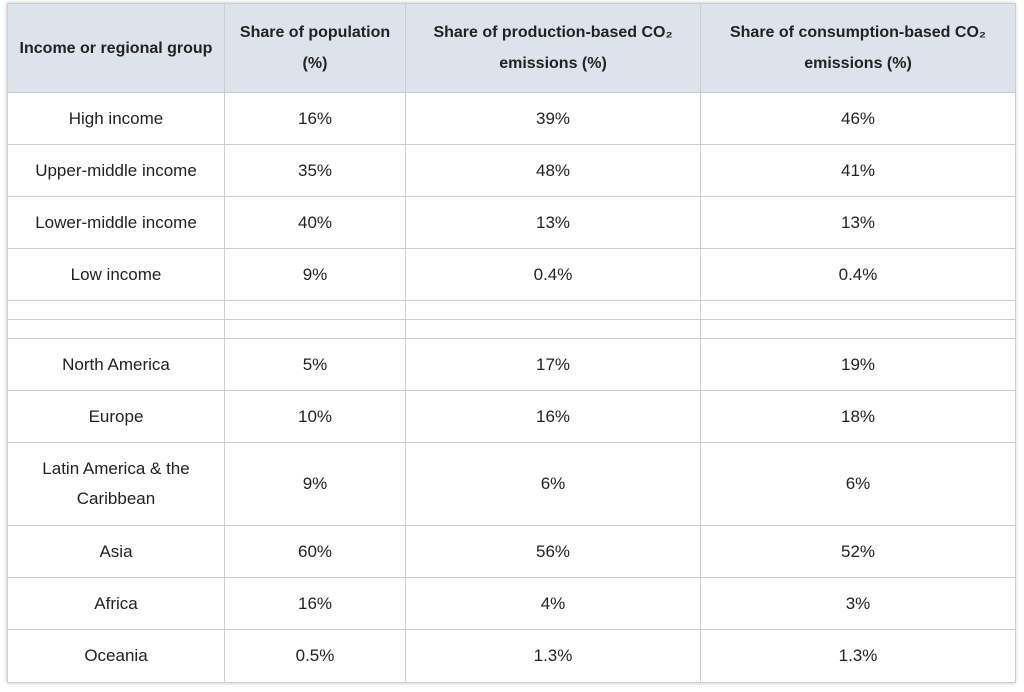  I want to click on cell-production: 13%, so click(553, 222).